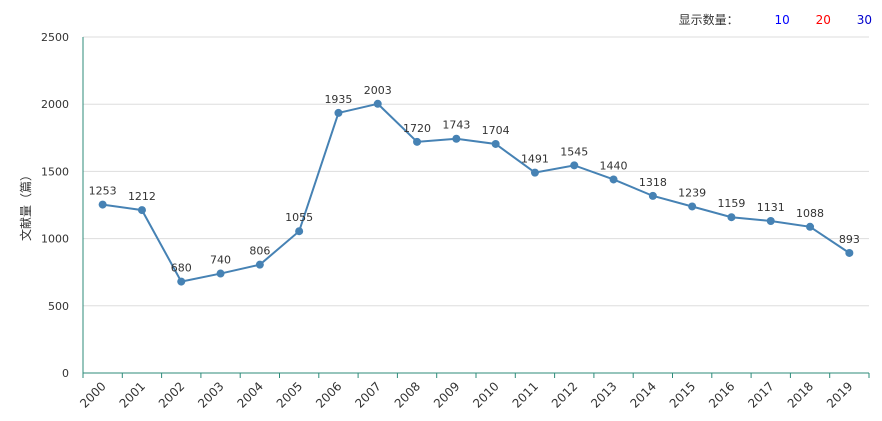  Describe the element at coordinates (299, 217) in the screenshot. I see `data-label: 1055` at that location.